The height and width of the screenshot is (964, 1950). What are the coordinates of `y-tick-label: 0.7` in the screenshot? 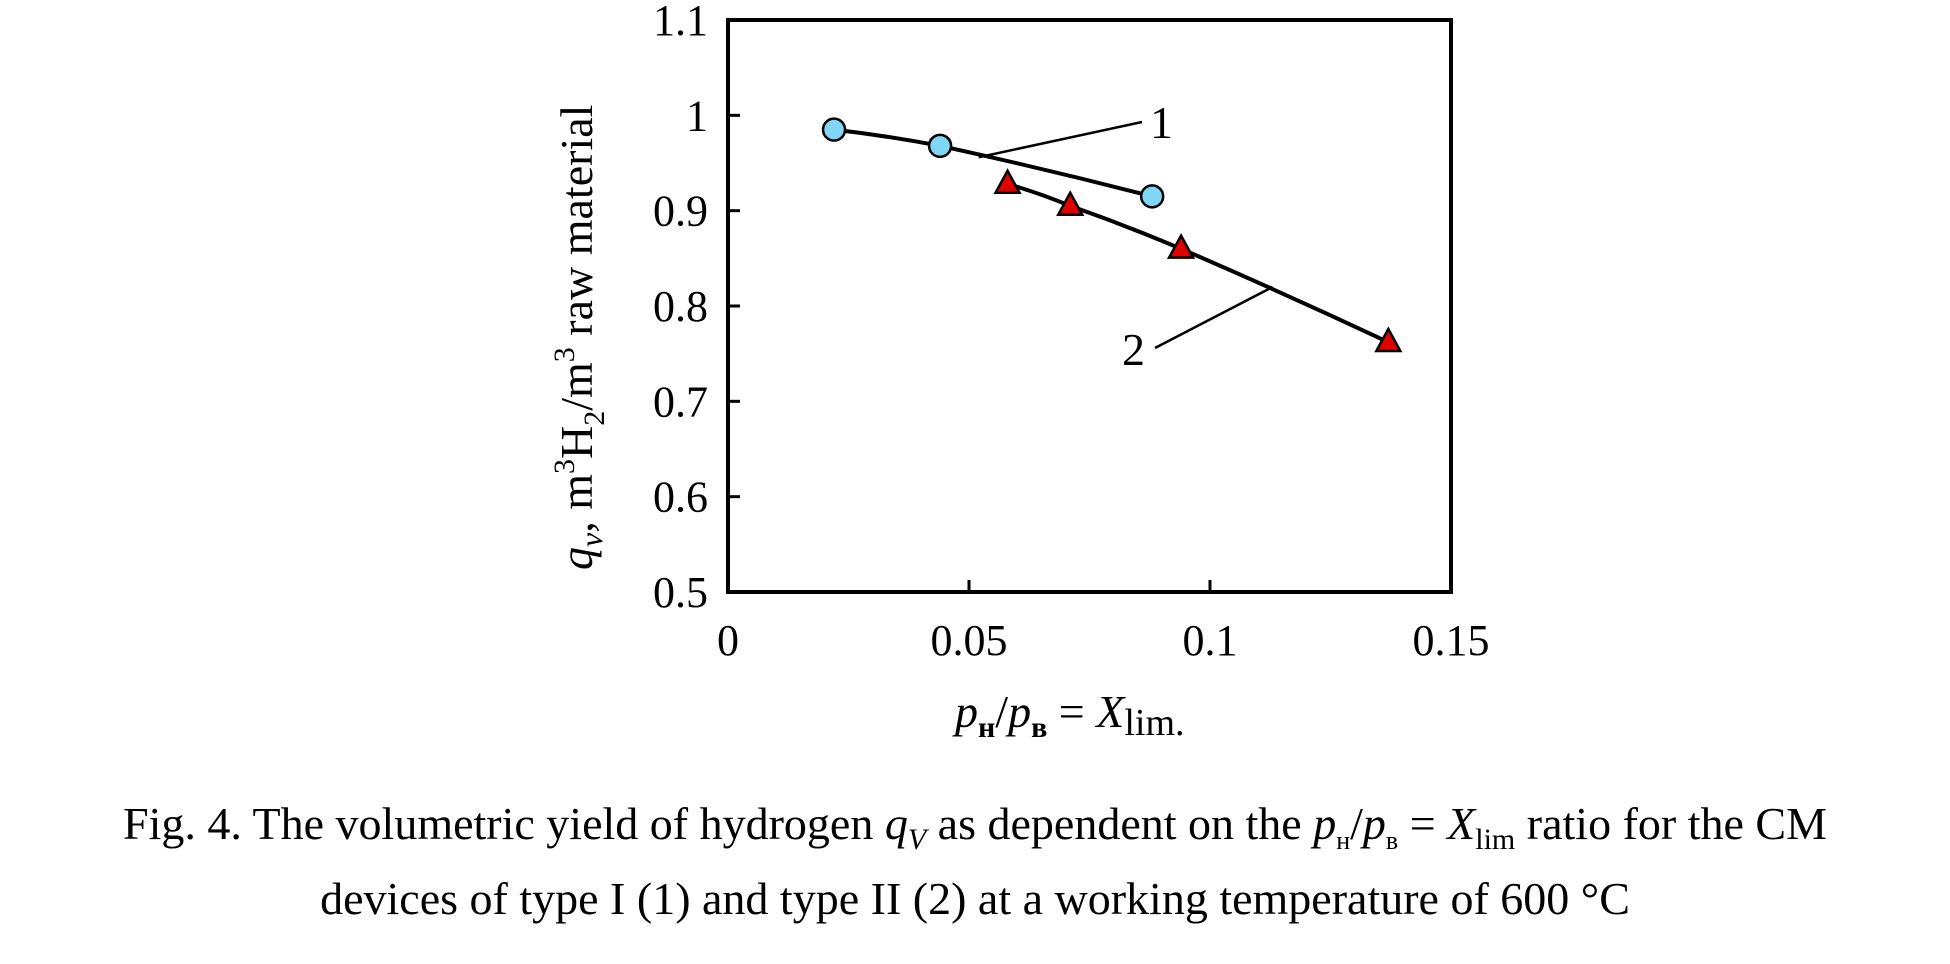 It's located at (680, 401).